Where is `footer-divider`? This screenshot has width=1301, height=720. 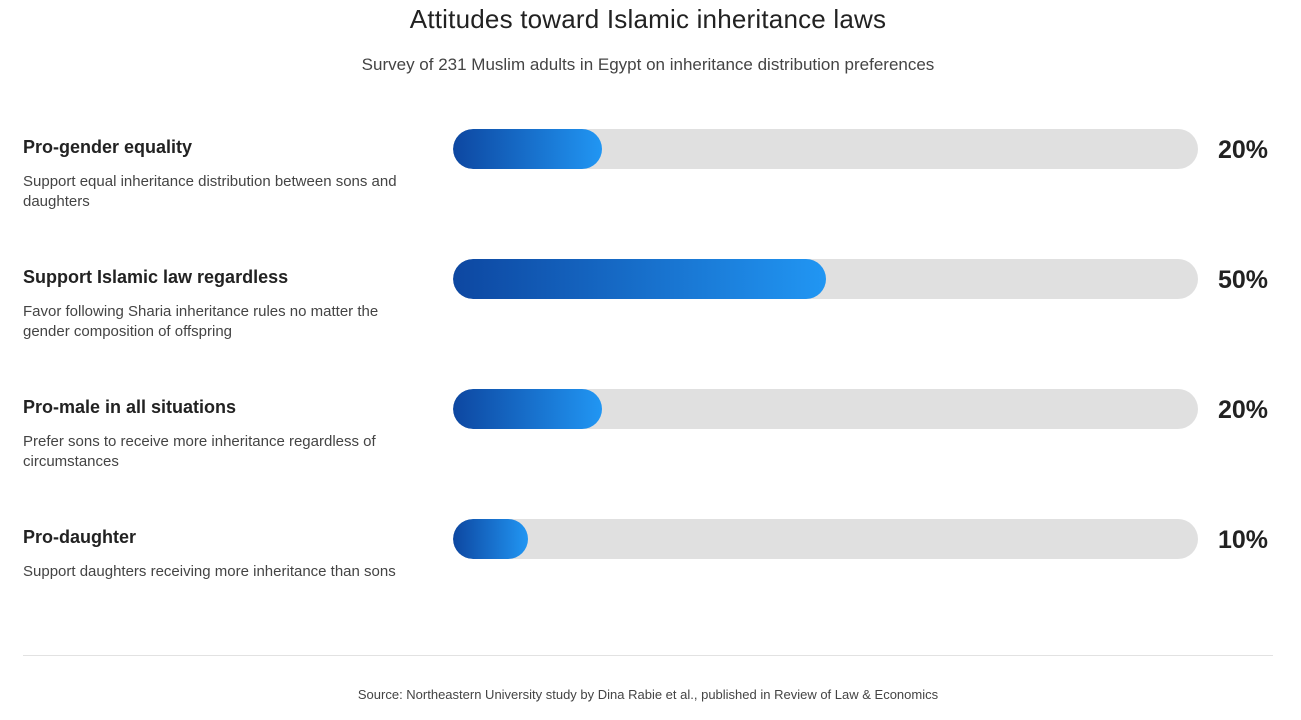 footer-divider is located at coordinates (648, 655).